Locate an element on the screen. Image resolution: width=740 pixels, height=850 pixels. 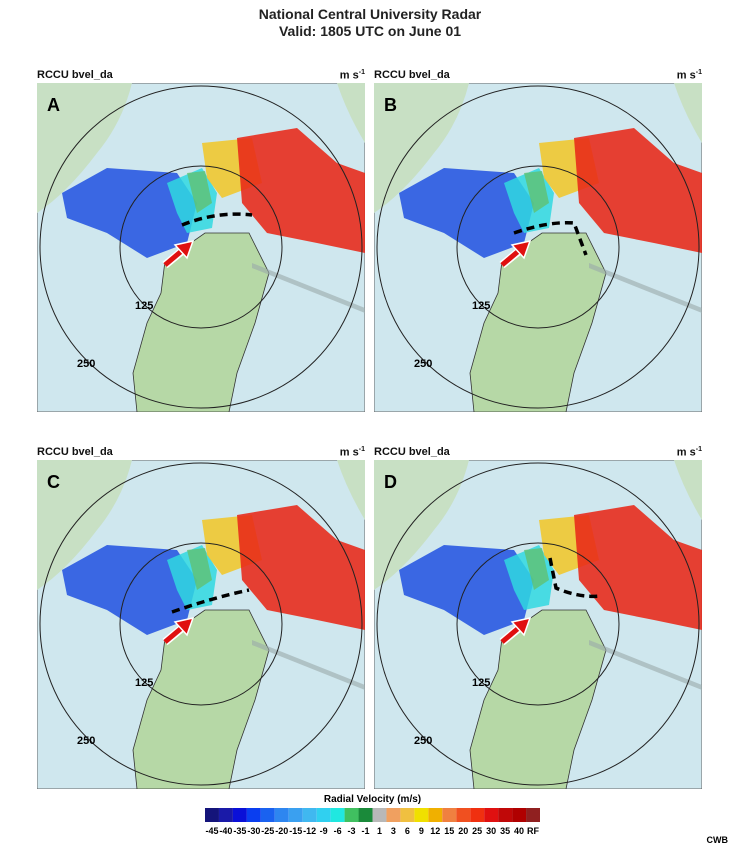
colorbar-label: -30 is located at coordinates (253, 831).